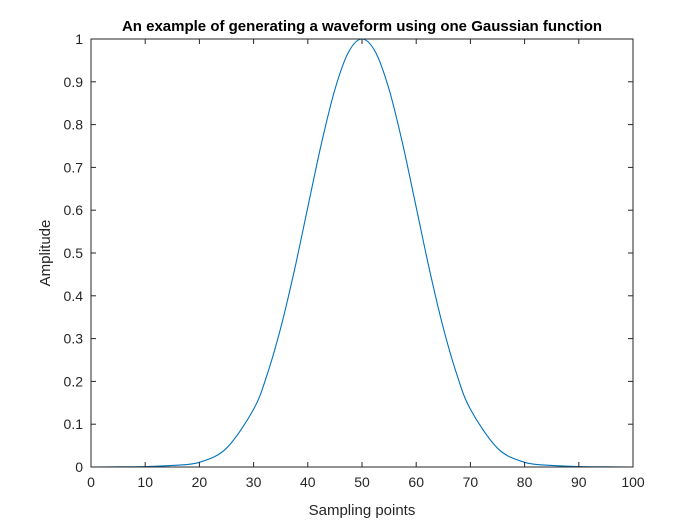  What do you see at coordinates (79, 39) in the screenshot?
I see `y-tick-label: 1` at bounding box center [79, 39].